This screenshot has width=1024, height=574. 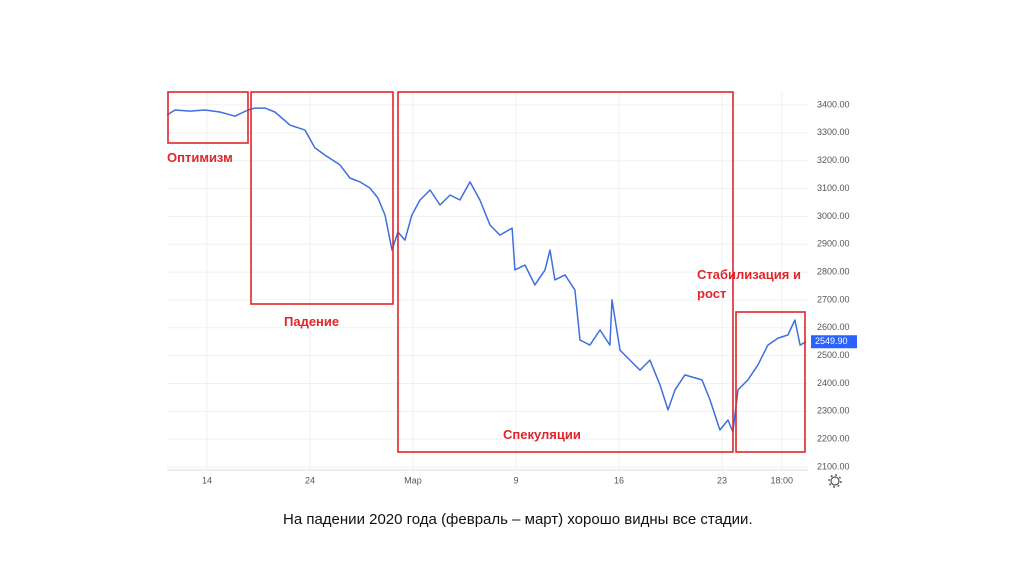 I want to click on y-tick-label: 2100.00, so click(x=833, y=466).